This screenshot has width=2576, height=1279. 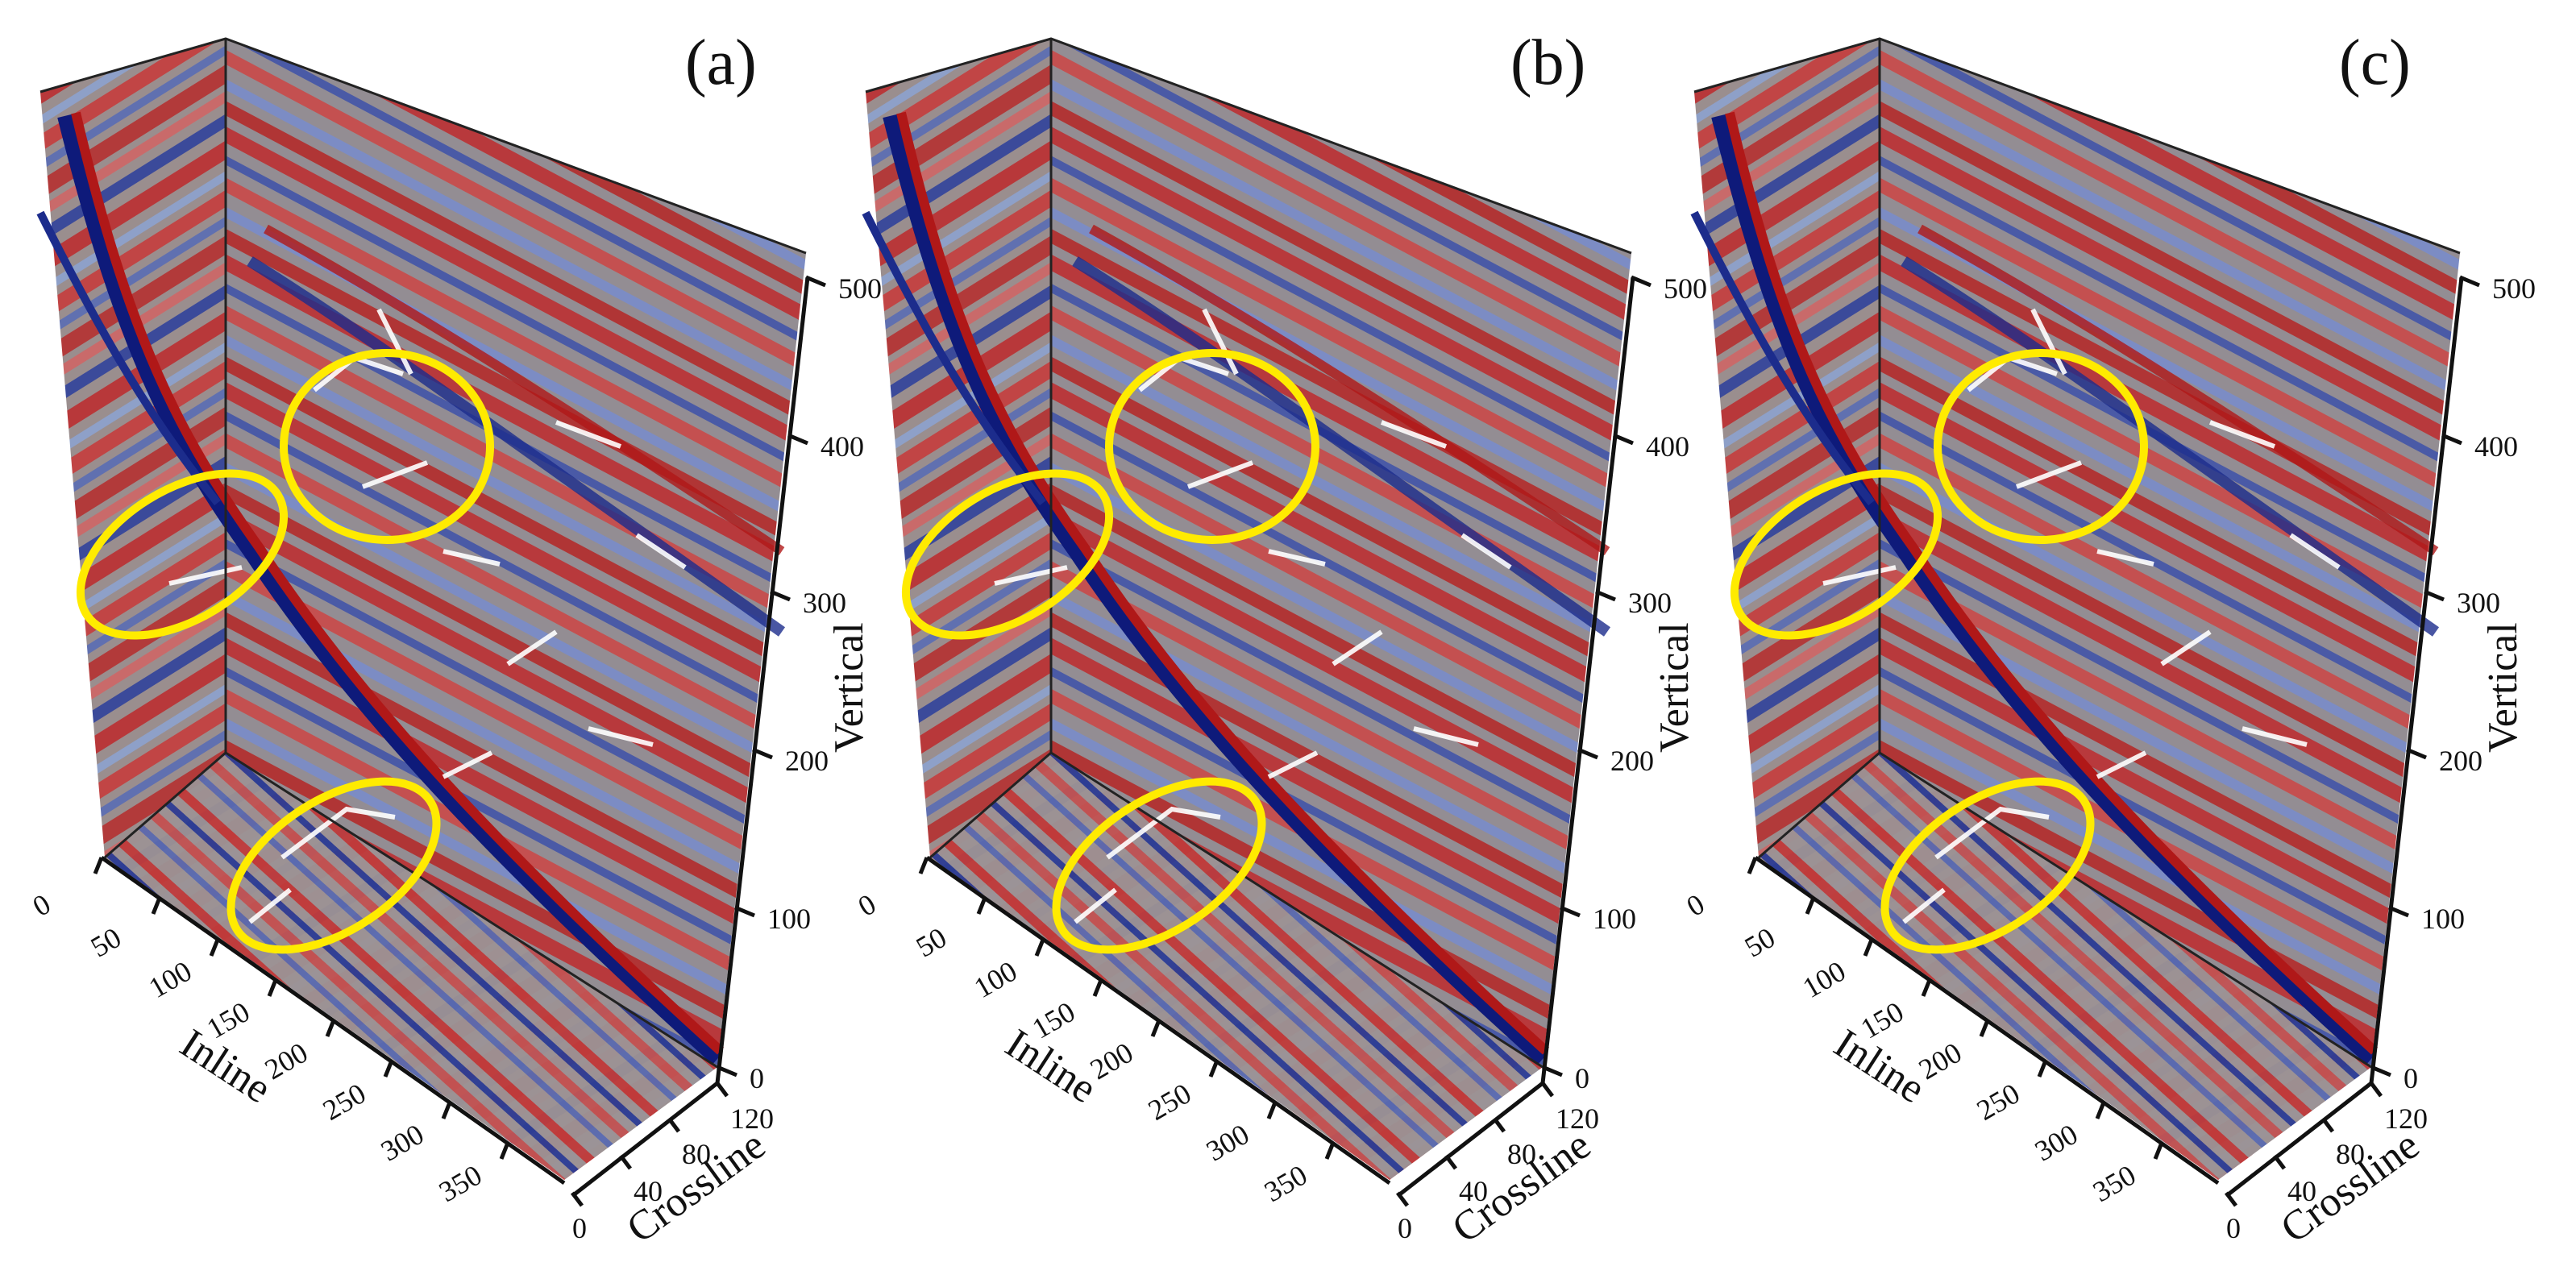 I want to click on panel-label: (b), so click(x=1547, y=62).